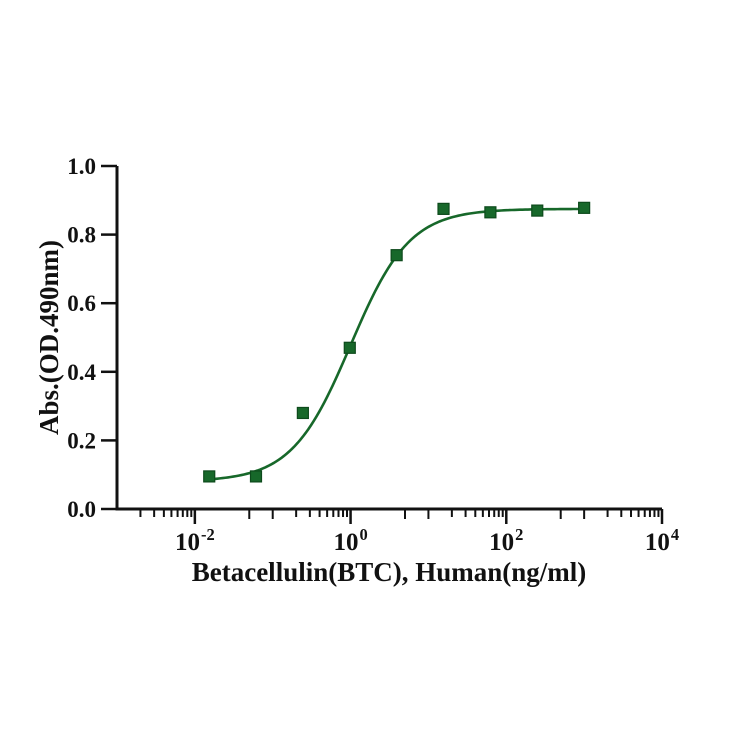 This screenshot has width=738, height=738. Describe the element at coordinates (81, 372) in the screenshot. I see `y-tick-label: 0.4` at that location.